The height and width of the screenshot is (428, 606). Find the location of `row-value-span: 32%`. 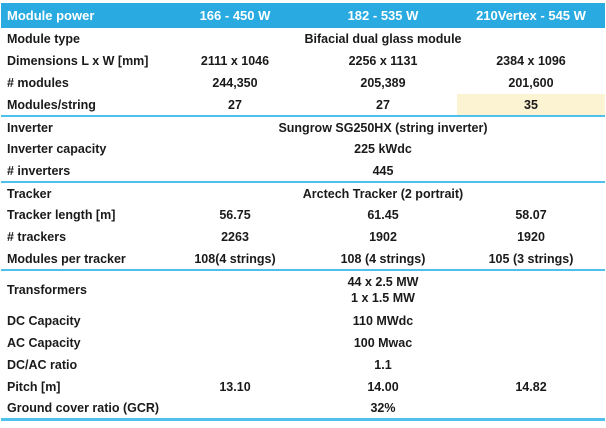

row-value-span: 32% is located at coordinates (383, 407).